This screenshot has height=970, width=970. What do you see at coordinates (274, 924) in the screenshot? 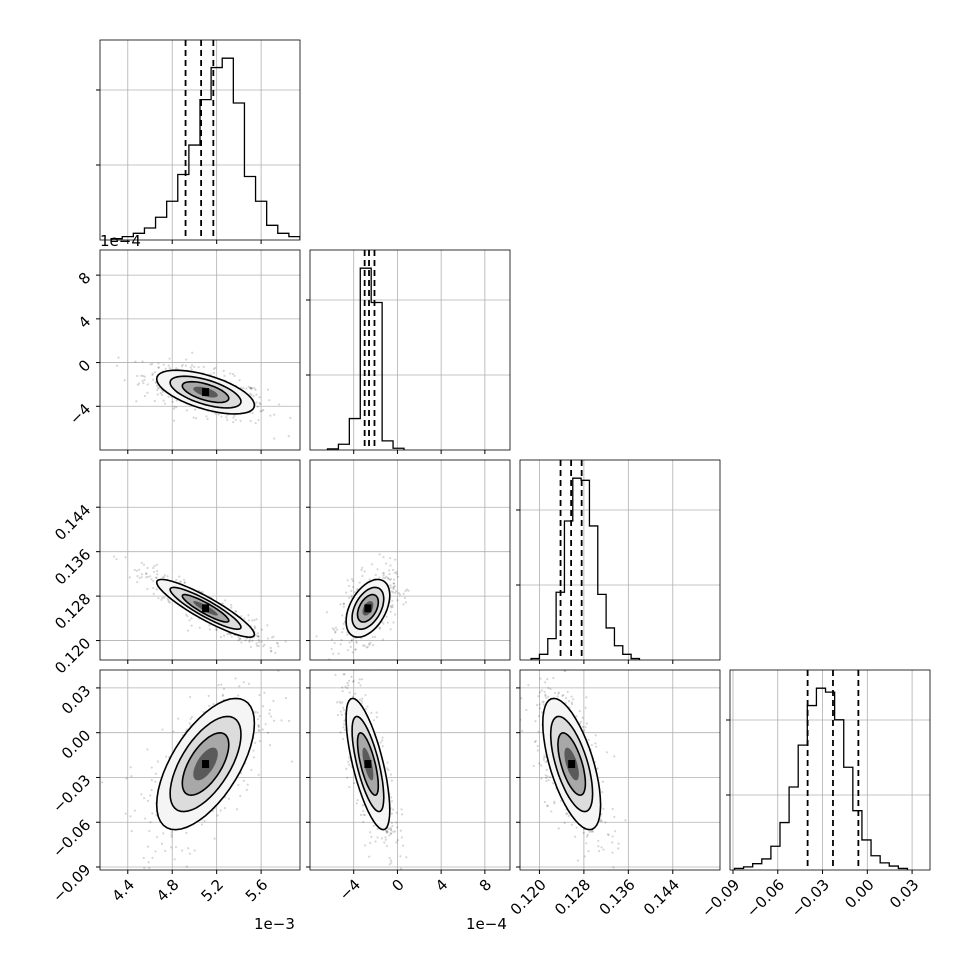
I see `x-offset-label-param1: 1e−3` at bounding box center [274, 924].